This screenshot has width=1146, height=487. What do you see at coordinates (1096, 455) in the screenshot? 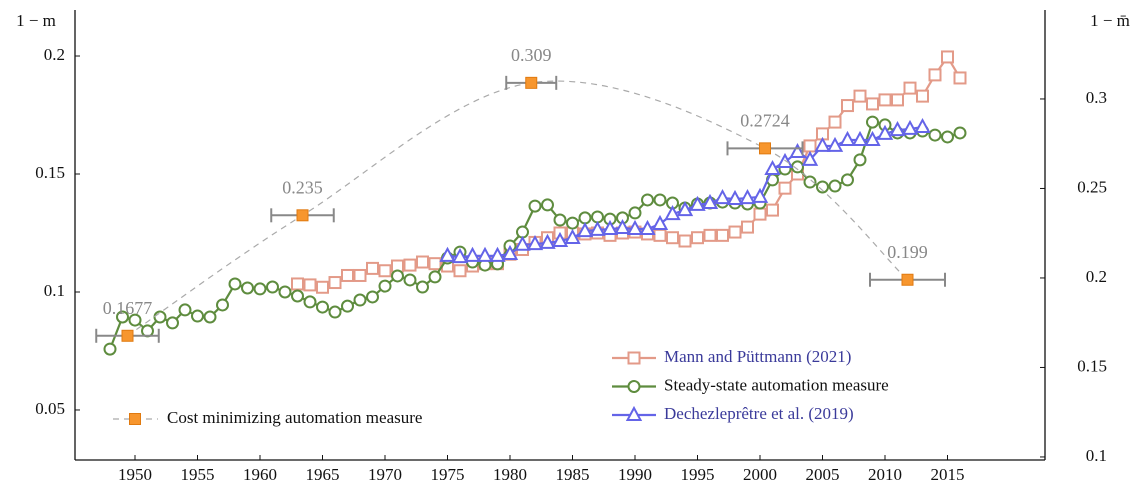
I see `y2-tick-label: 0.1` at bounding box center [1096, 455].